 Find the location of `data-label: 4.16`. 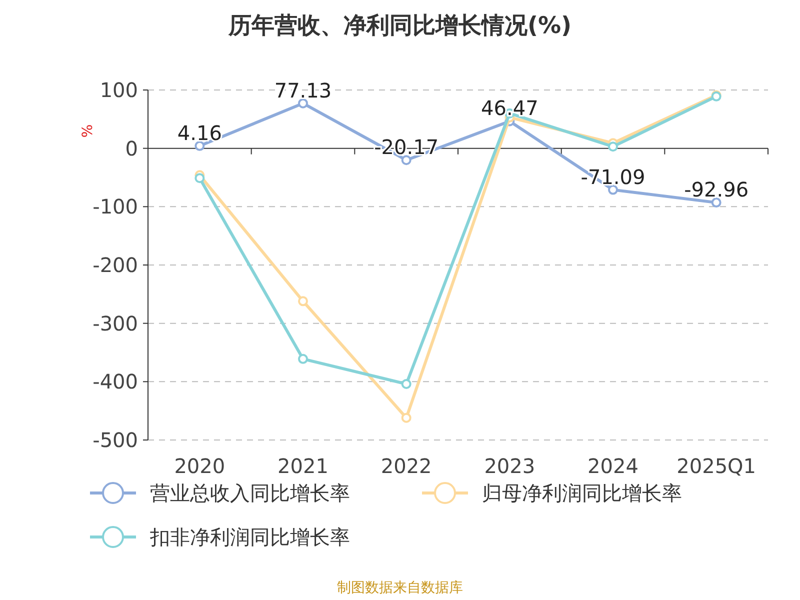

data-label: 4.16 is located at coordinates (199, 132).